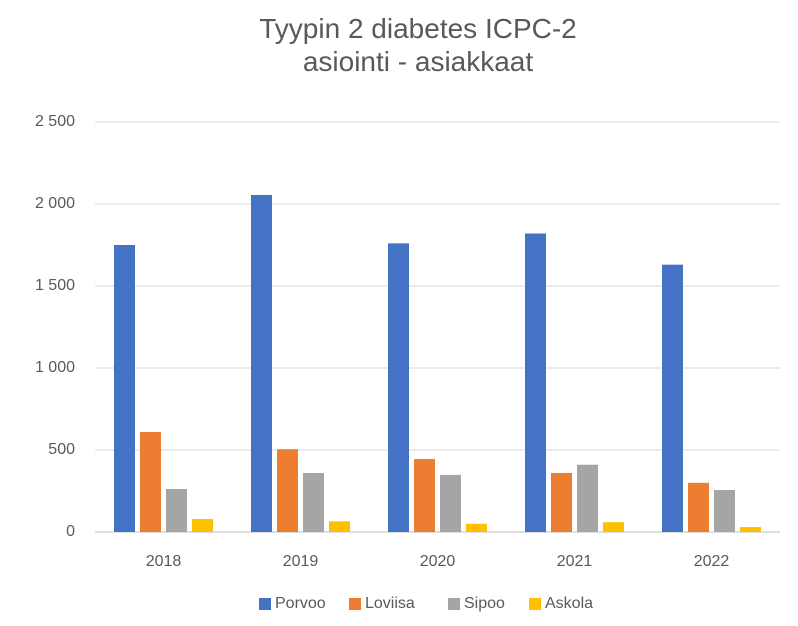 The image size is (798, 626). Describe the element at coordinates (164, 561) in the screenshot. I see `x-tick-label: 2018` at that location.